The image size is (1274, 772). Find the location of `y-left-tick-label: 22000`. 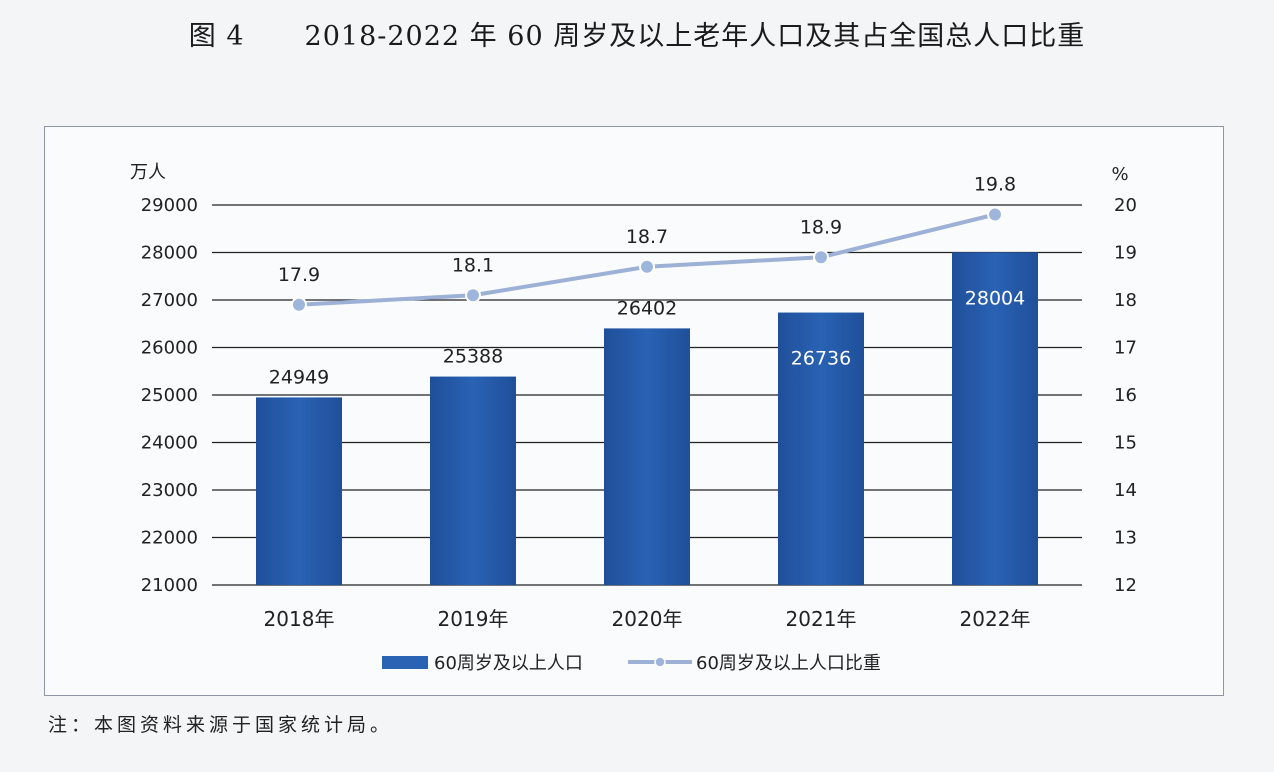

y-left-tick-label: 22000 is located at coordinates (169, 538).